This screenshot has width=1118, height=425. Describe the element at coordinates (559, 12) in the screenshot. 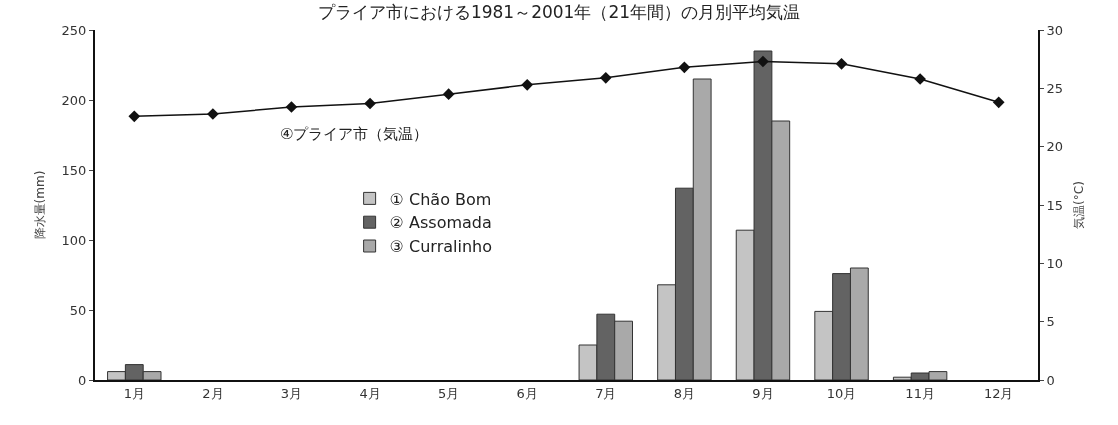

I see `chart-title: プライア市における1981～2001年（21年間）の月別平均気温` at that location.